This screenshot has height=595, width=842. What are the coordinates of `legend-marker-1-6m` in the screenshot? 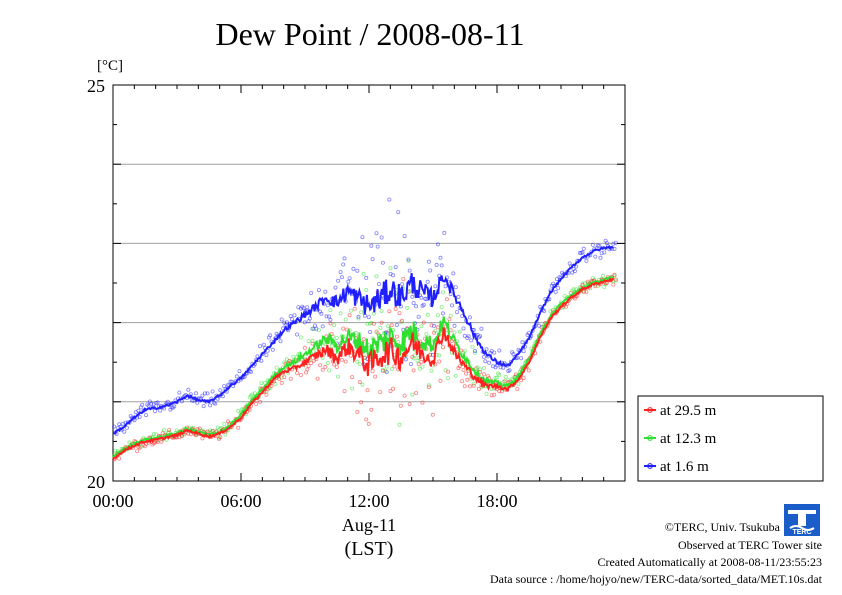 It's located at (650, 466).